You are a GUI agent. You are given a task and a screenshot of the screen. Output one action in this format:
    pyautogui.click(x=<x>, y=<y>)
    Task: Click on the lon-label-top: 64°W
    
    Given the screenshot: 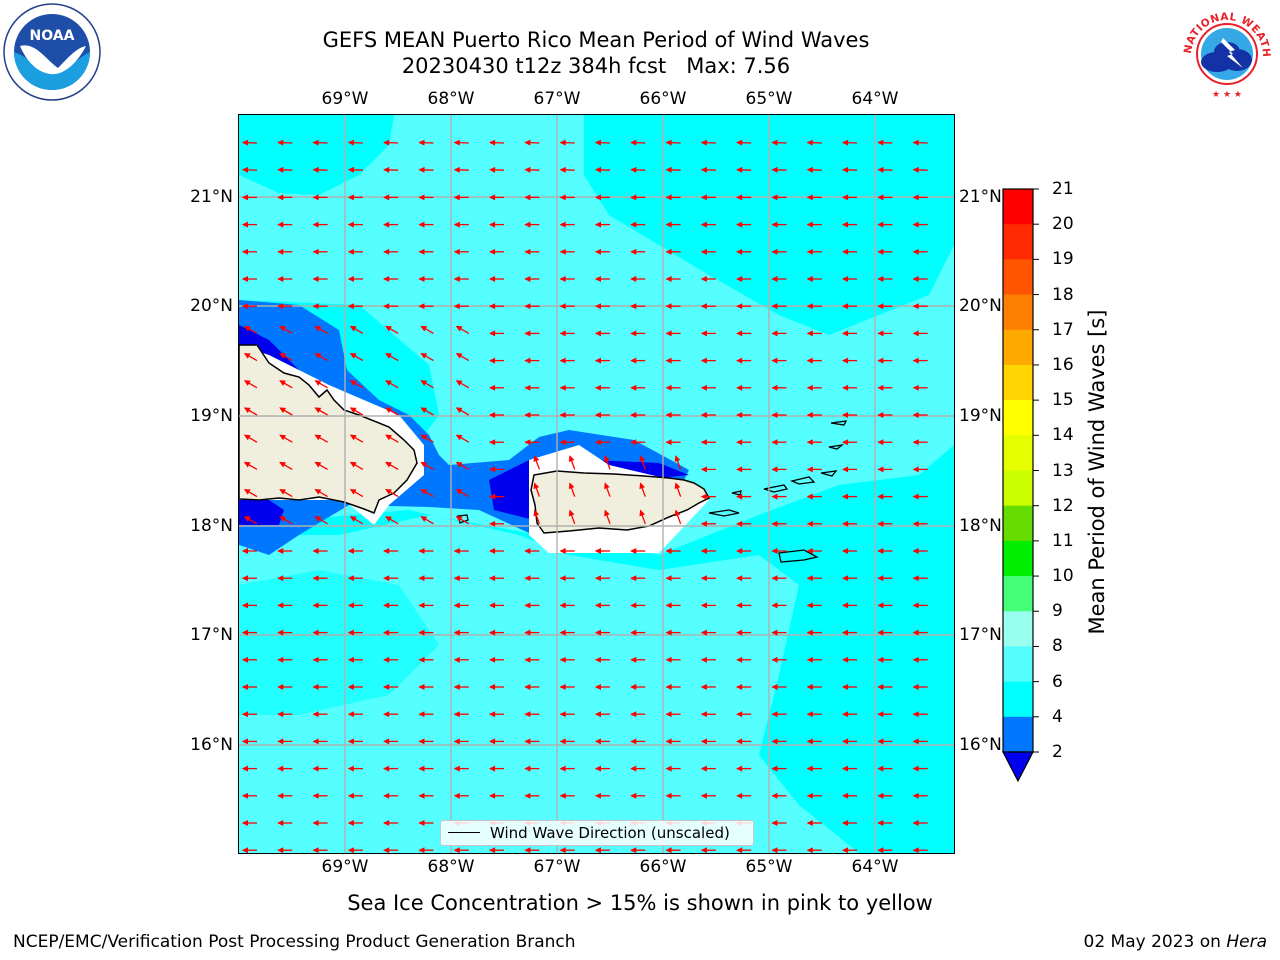 What is the action you would take?
    pyautogui.click(x=875, y=99)
    